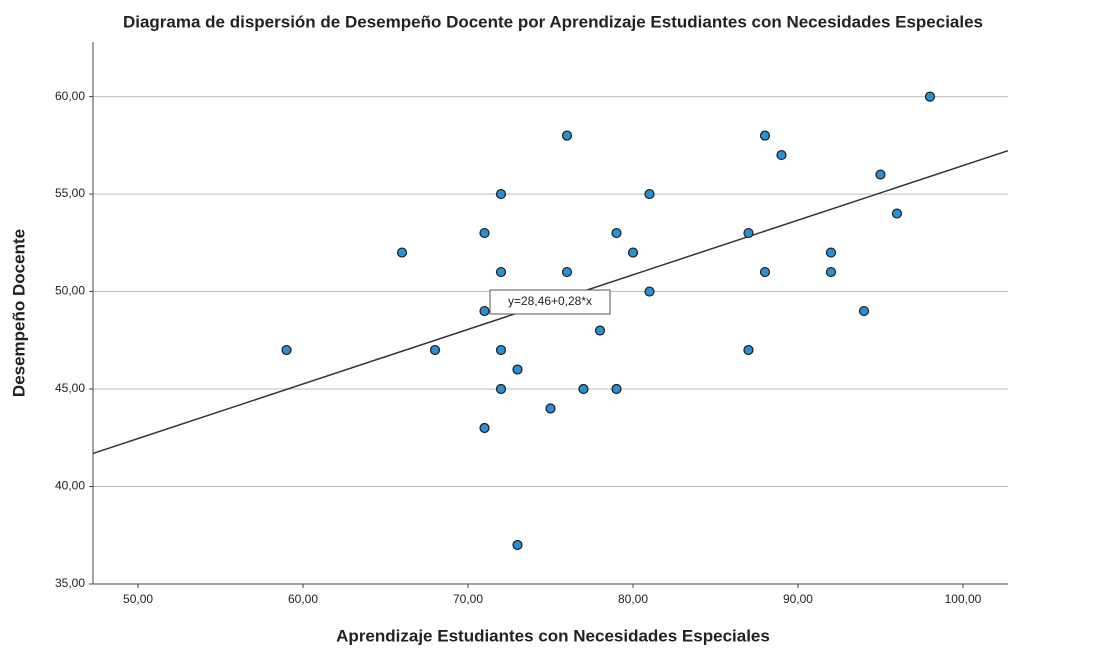  Describe the element at coordinates (963, 599) in the screenshot. I see `x-tick-label: 100,00` at that location.